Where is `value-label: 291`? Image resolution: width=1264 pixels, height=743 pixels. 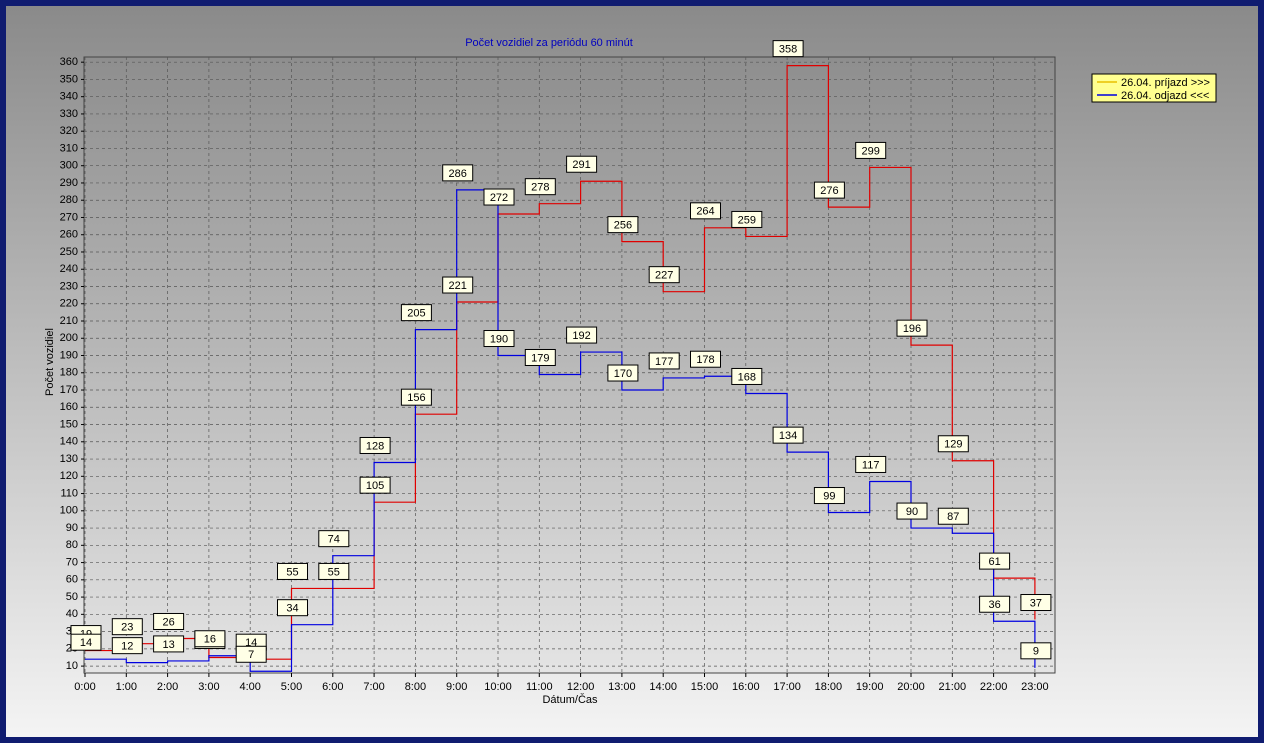
value-label: 291 is located at coordinates (581, 165).